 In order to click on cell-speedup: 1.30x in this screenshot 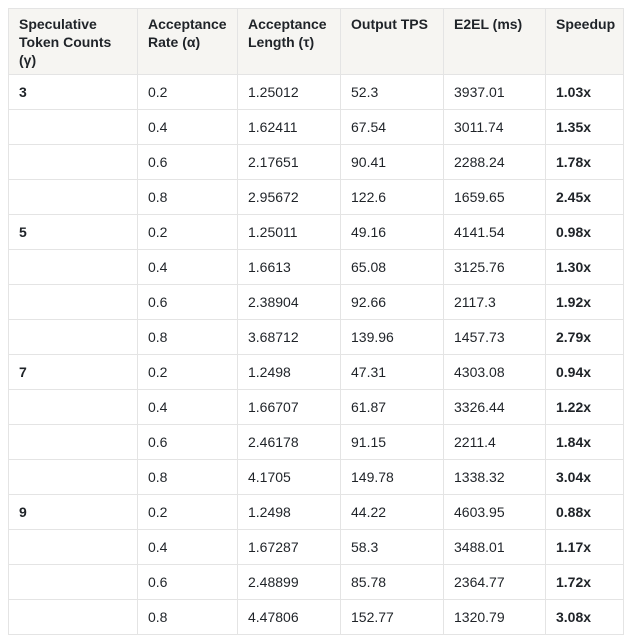, I will do `click(584, 267)`.